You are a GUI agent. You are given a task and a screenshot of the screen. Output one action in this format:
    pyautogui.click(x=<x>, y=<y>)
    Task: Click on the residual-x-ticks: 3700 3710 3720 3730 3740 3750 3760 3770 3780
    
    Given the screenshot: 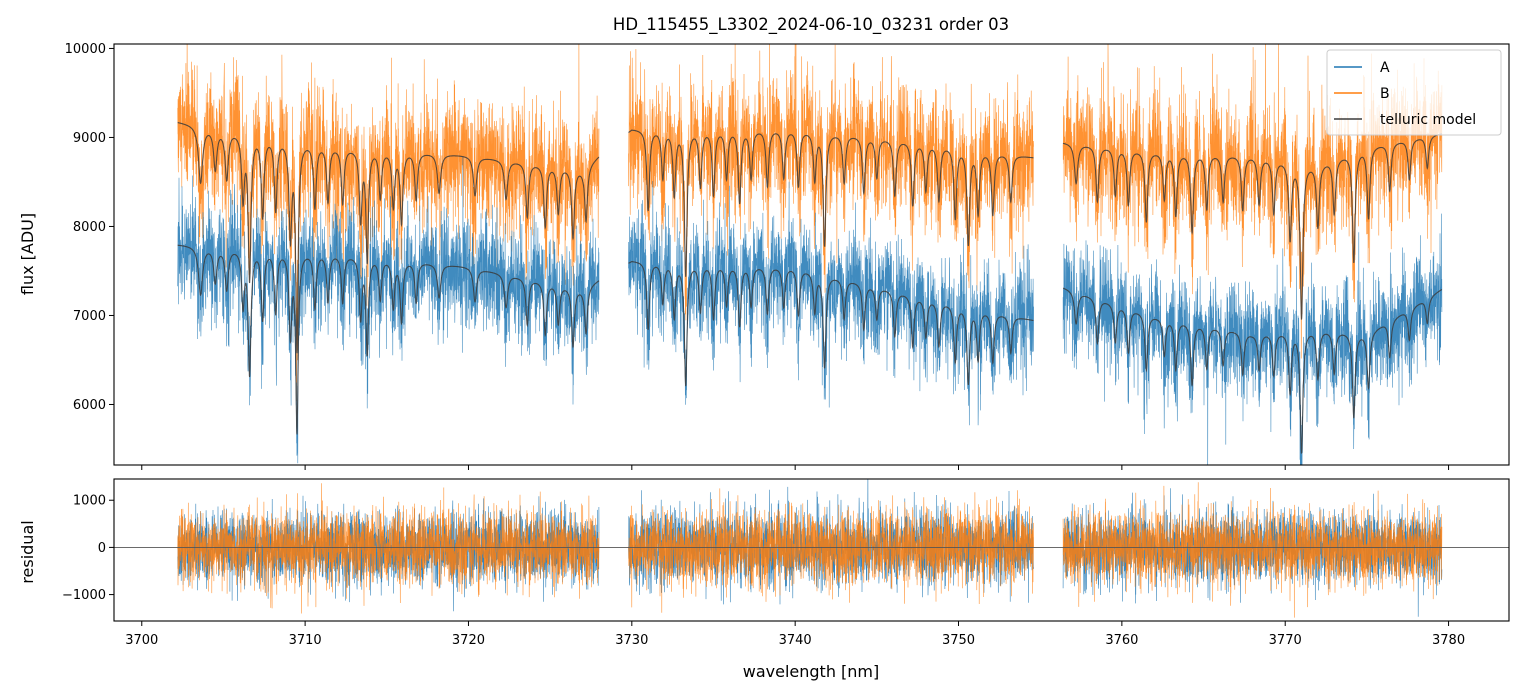 What is the action you would take?
    pyautogui.click(x=795, y=634)
    